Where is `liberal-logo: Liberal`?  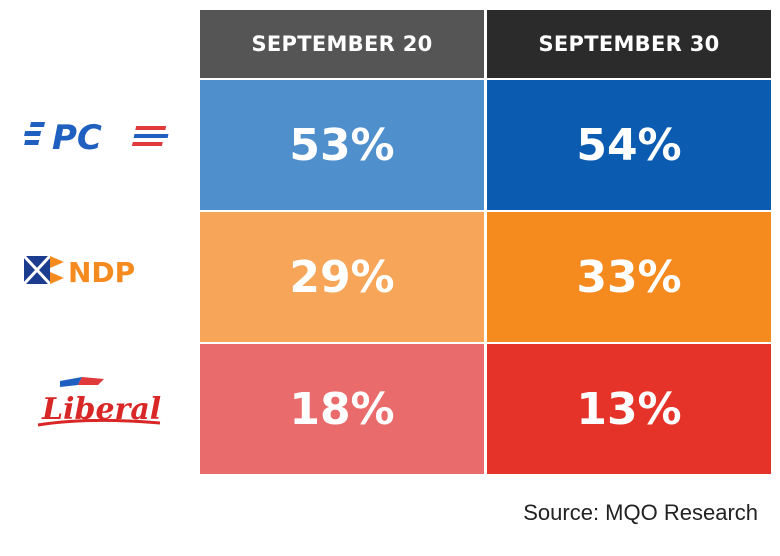
liberal-logo: Liberal is located at coordinates (100, 402).